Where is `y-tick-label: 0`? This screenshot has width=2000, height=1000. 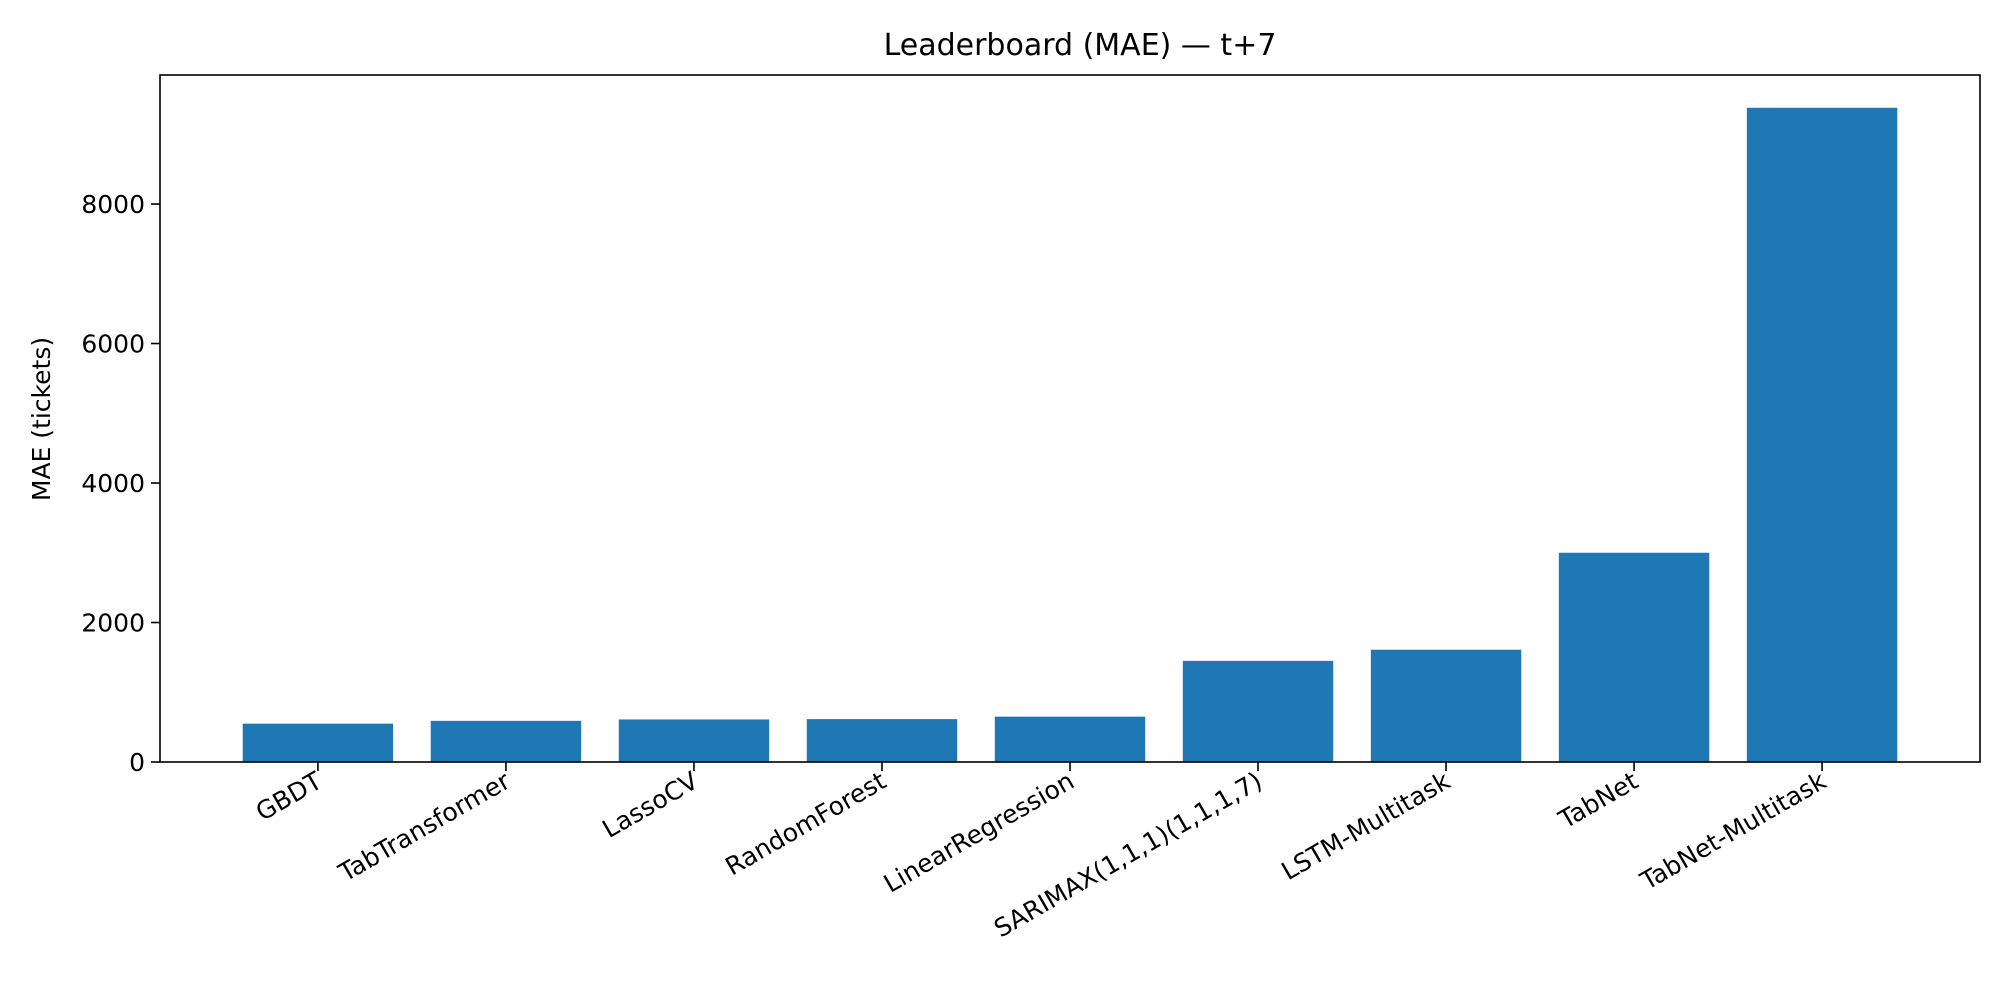 y-tick-label: 0 is located at coordinates (137, 762).